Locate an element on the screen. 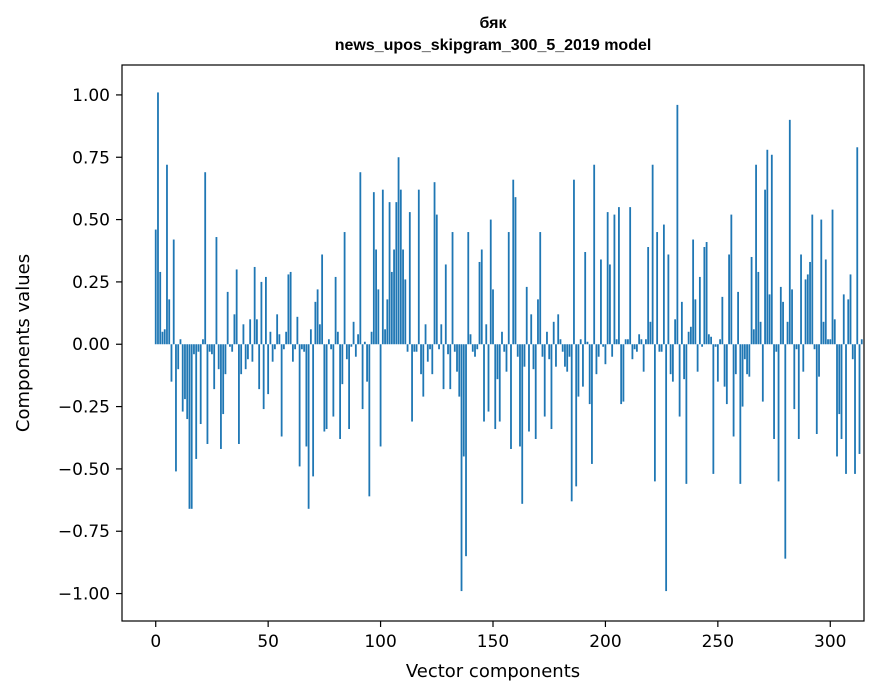 Image resolution: width=880 pixels, height=696 pixels. x-tick-label: 150 is located at coordinates (493, 642).